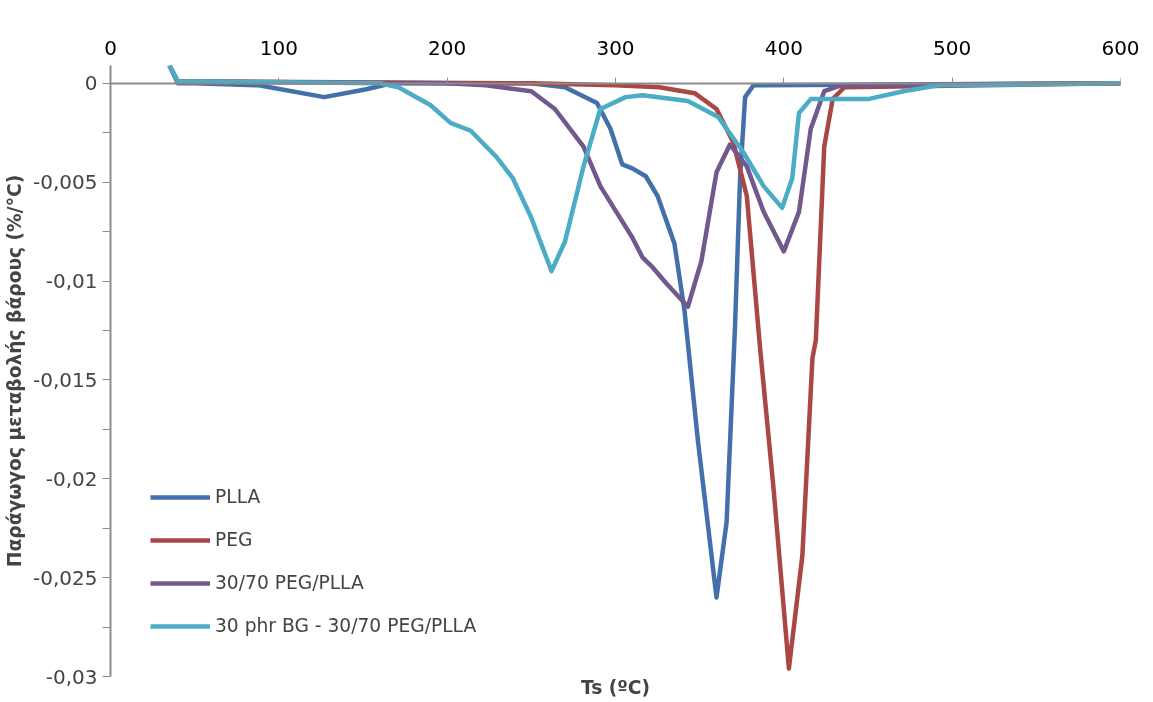 The image size is (1153, 702). What do you see at coordinates (952, 47) in the screenshot?
I see `x-tick-label: 500` at bounding box center [952, 47].